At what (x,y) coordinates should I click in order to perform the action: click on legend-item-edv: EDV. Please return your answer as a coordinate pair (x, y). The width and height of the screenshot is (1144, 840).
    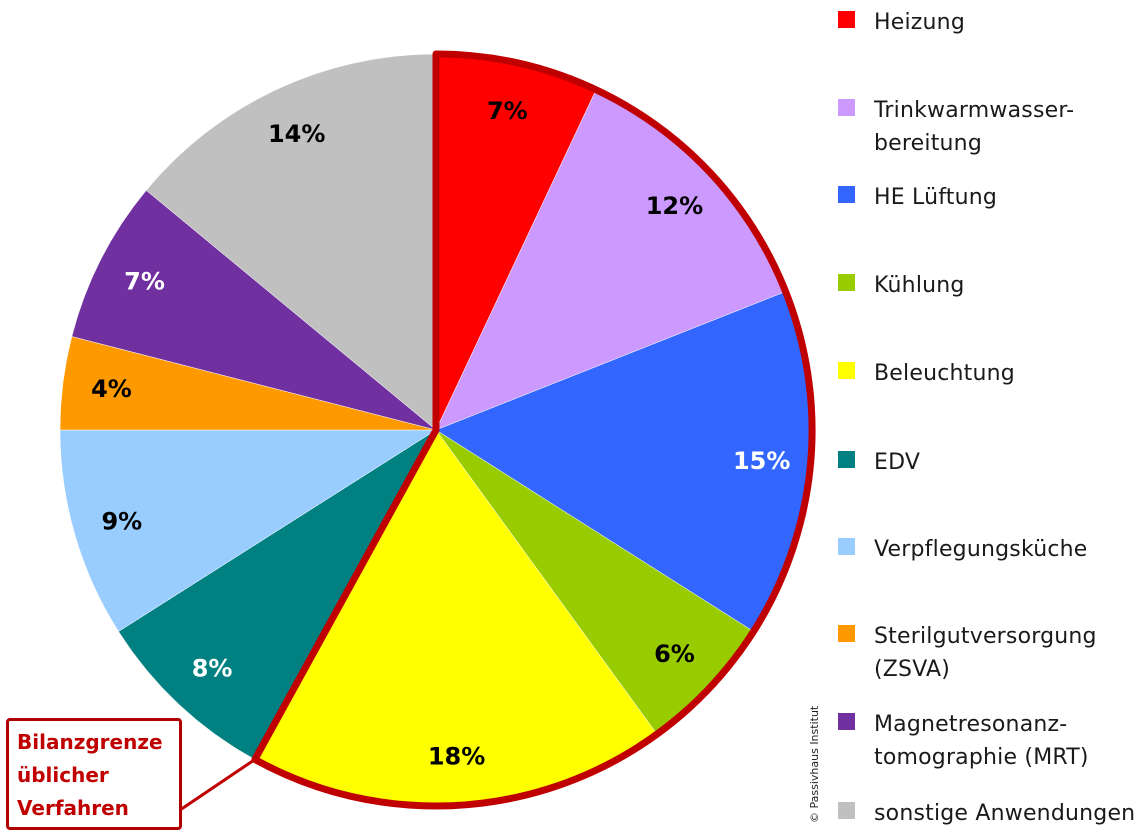
    Looking at the image, I should click on (879, 462).